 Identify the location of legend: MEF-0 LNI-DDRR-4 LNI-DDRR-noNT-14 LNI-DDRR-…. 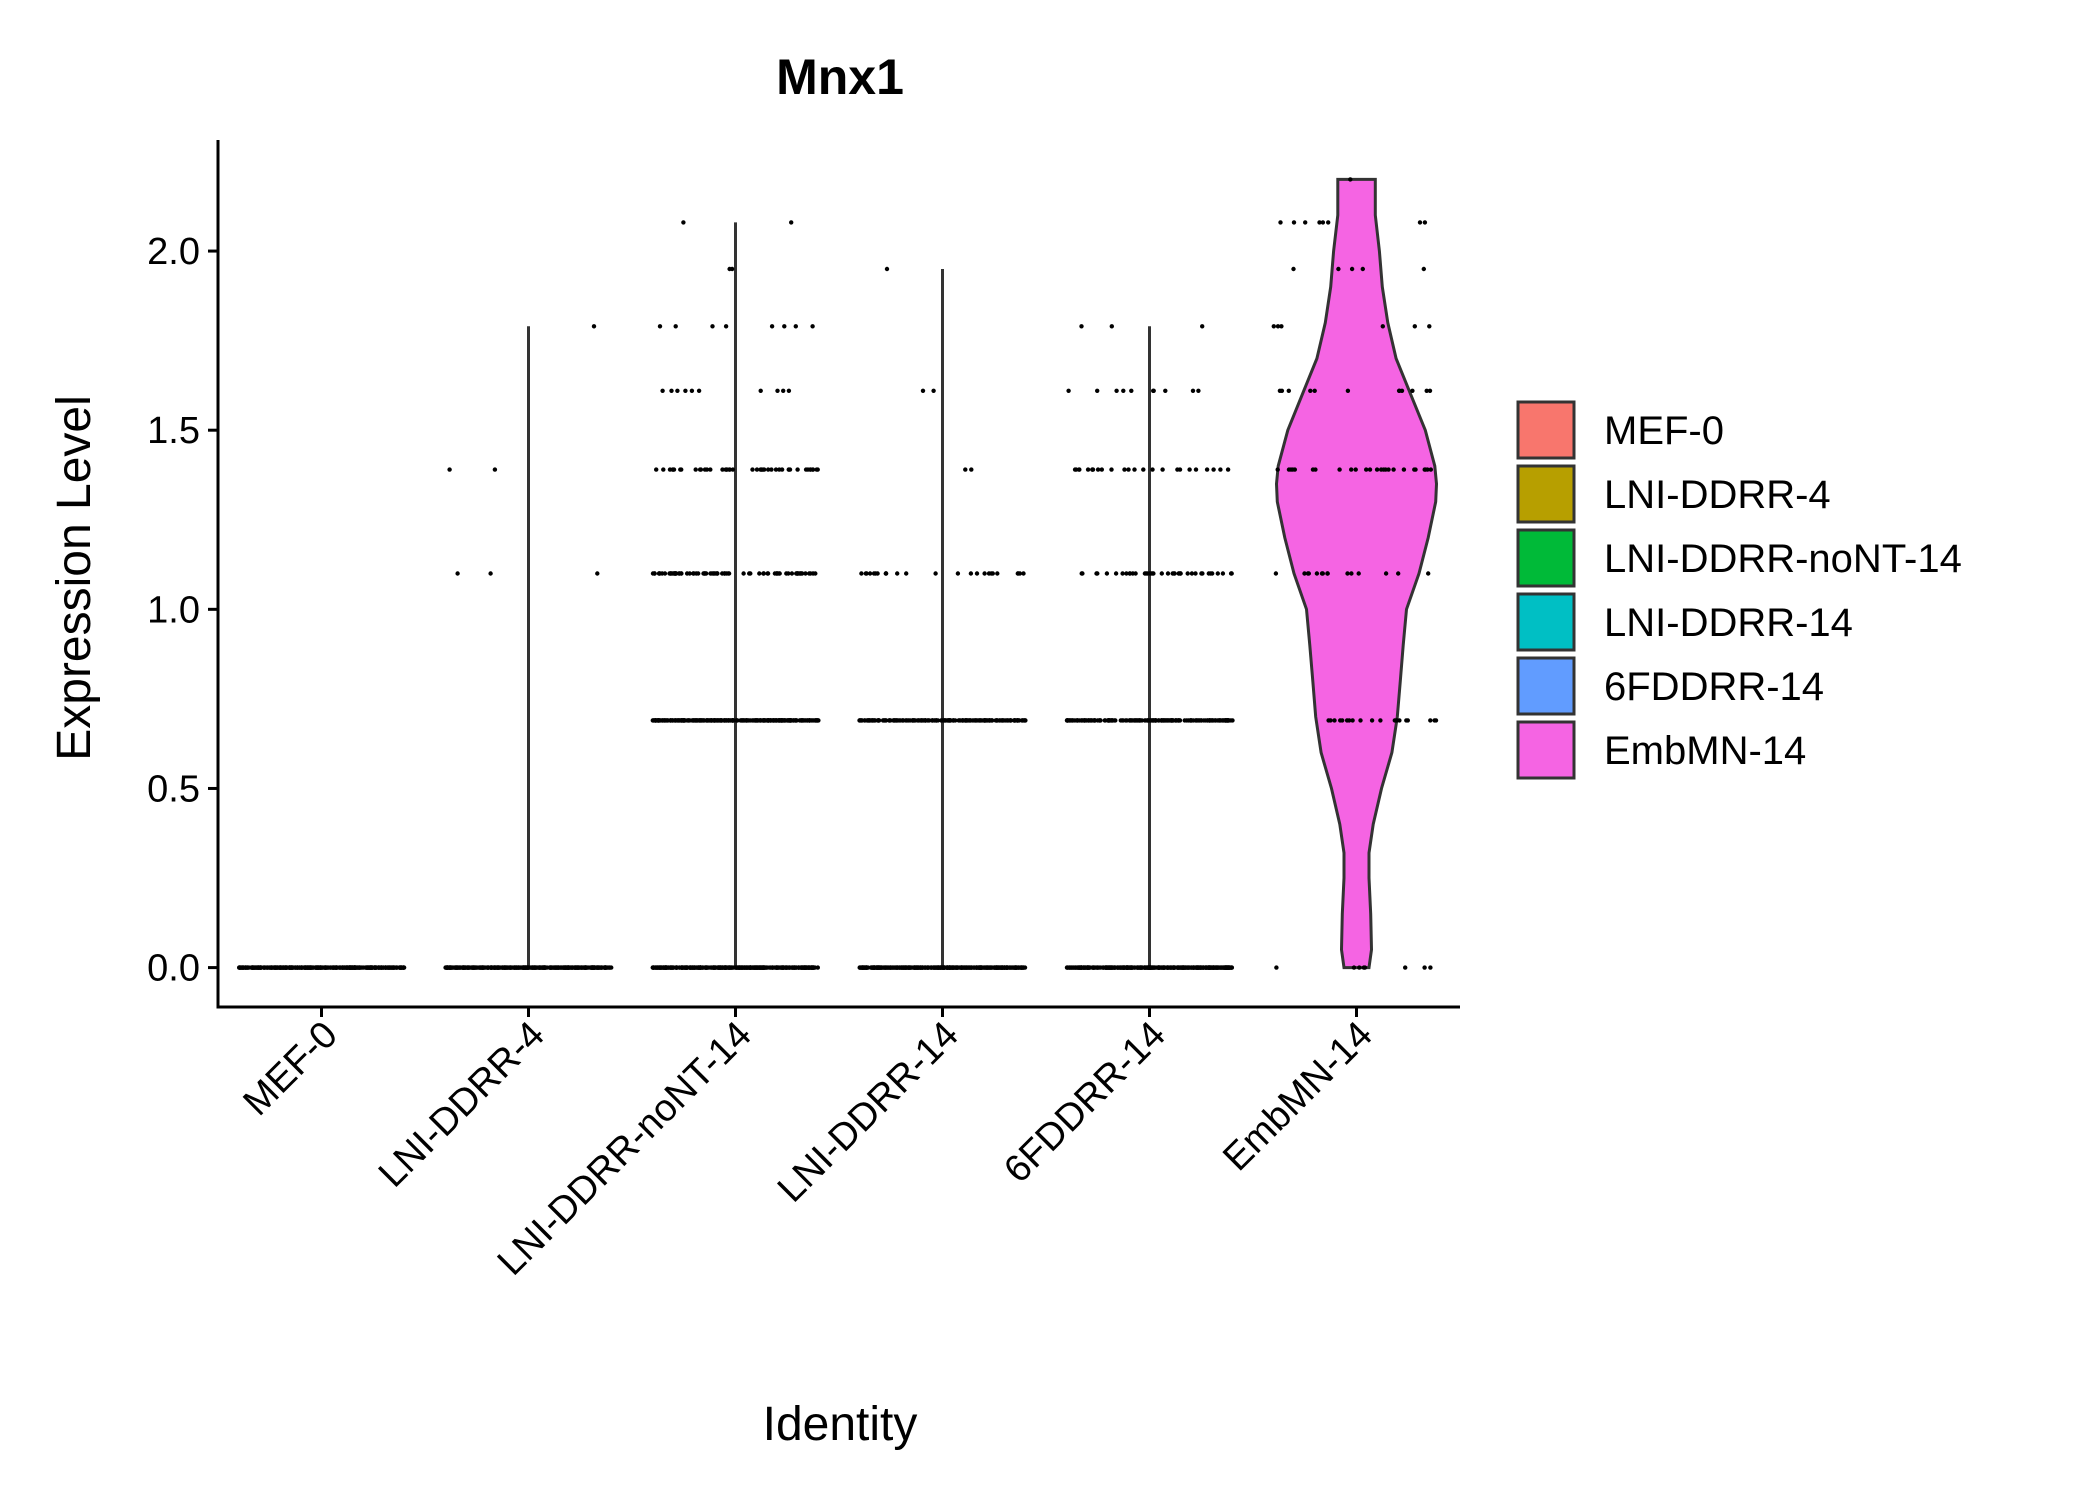
(1739, 590).